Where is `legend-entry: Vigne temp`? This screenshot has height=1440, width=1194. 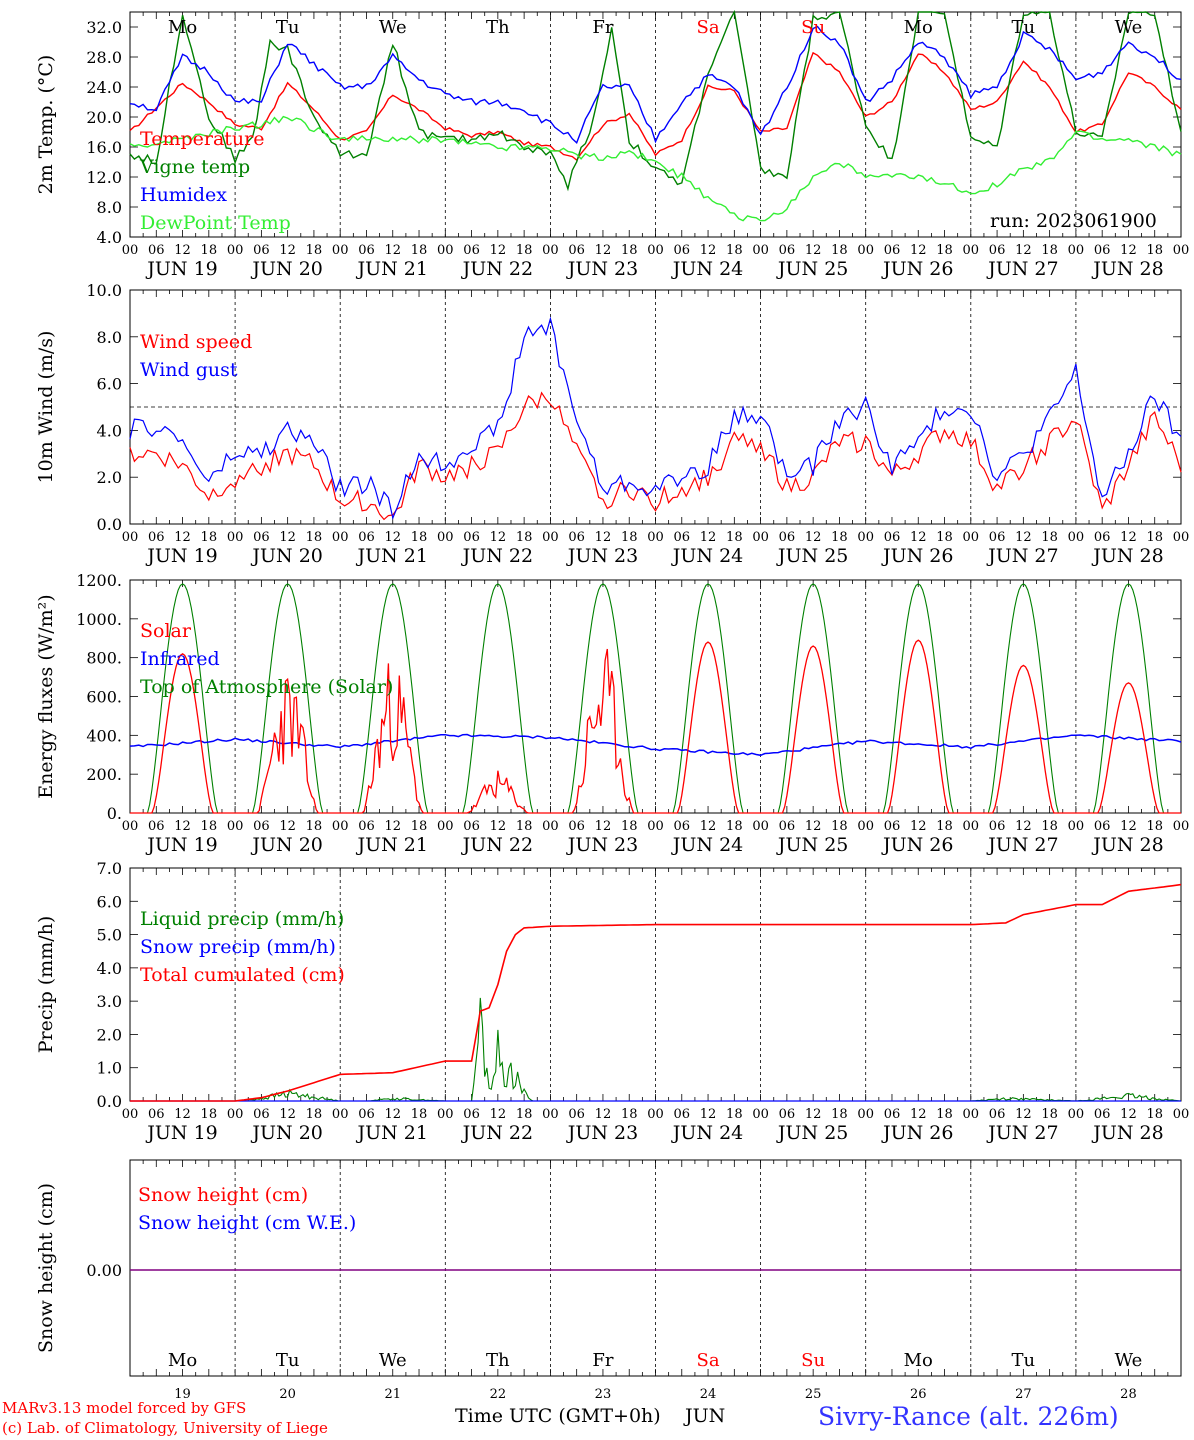 legend-entry: Vigne temp is located at coordinates (194, 167).